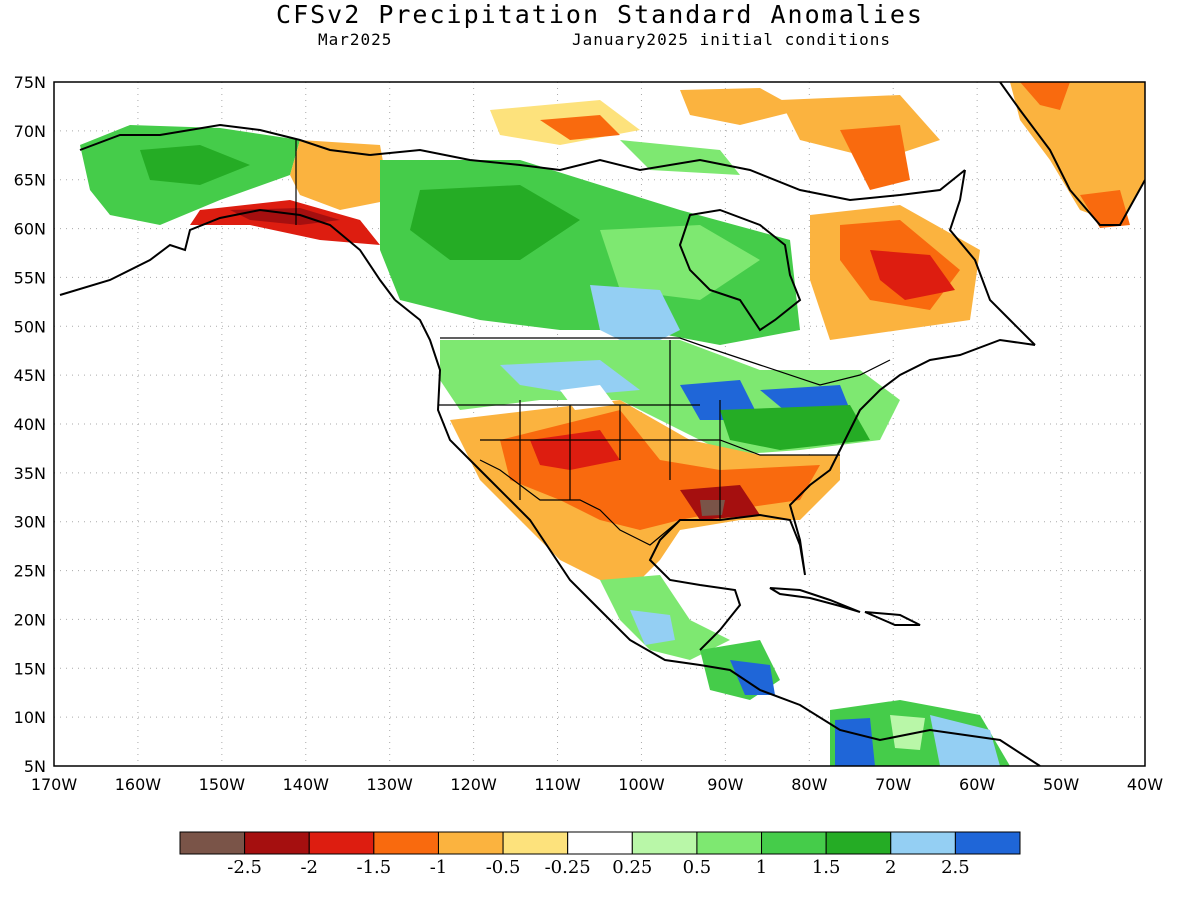  What do you see at coordinates (955, 867) in the screenshot?
I see `colorbar-label: 2.5` at bounding box center [955, 867].